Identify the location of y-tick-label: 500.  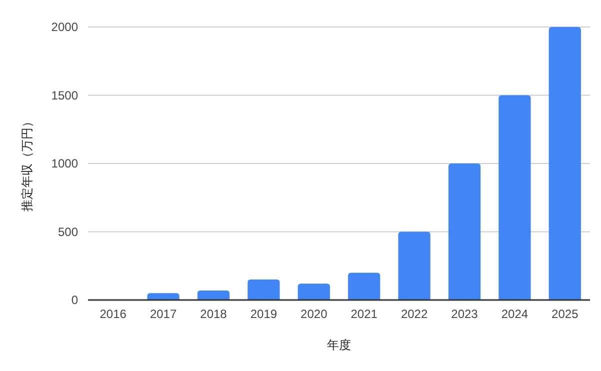
(68, 231).